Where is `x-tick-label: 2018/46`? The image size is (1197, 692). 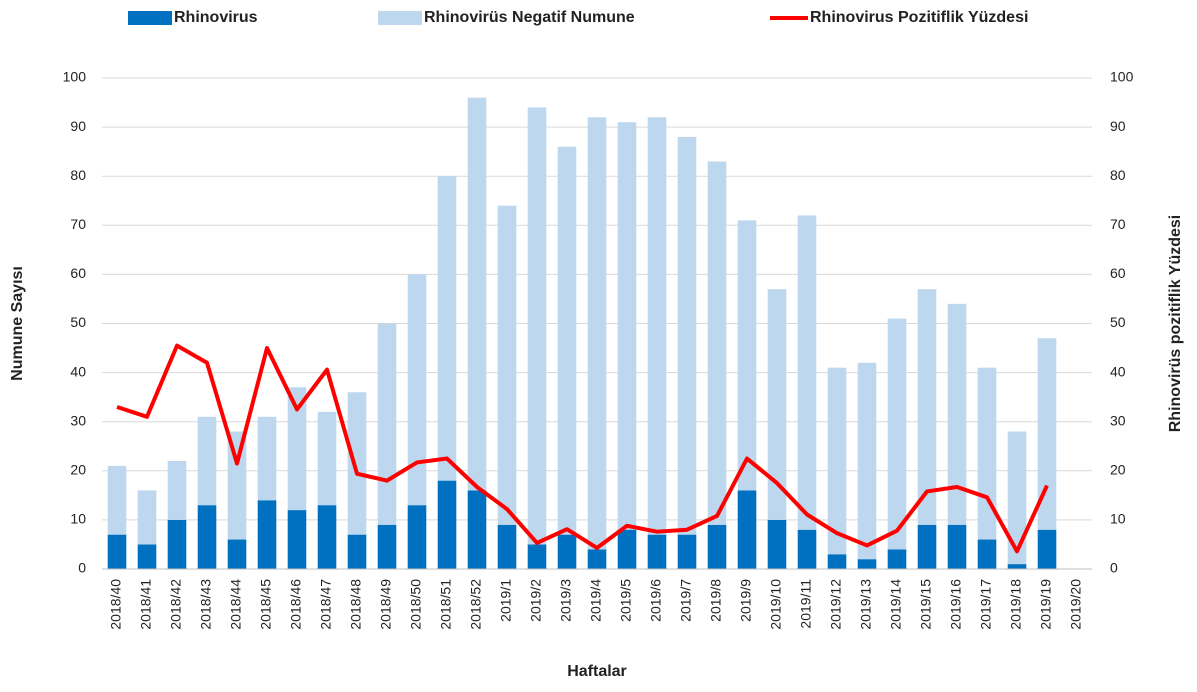
x-tick-label: 2018/46 is located at coordinates (296, 604).